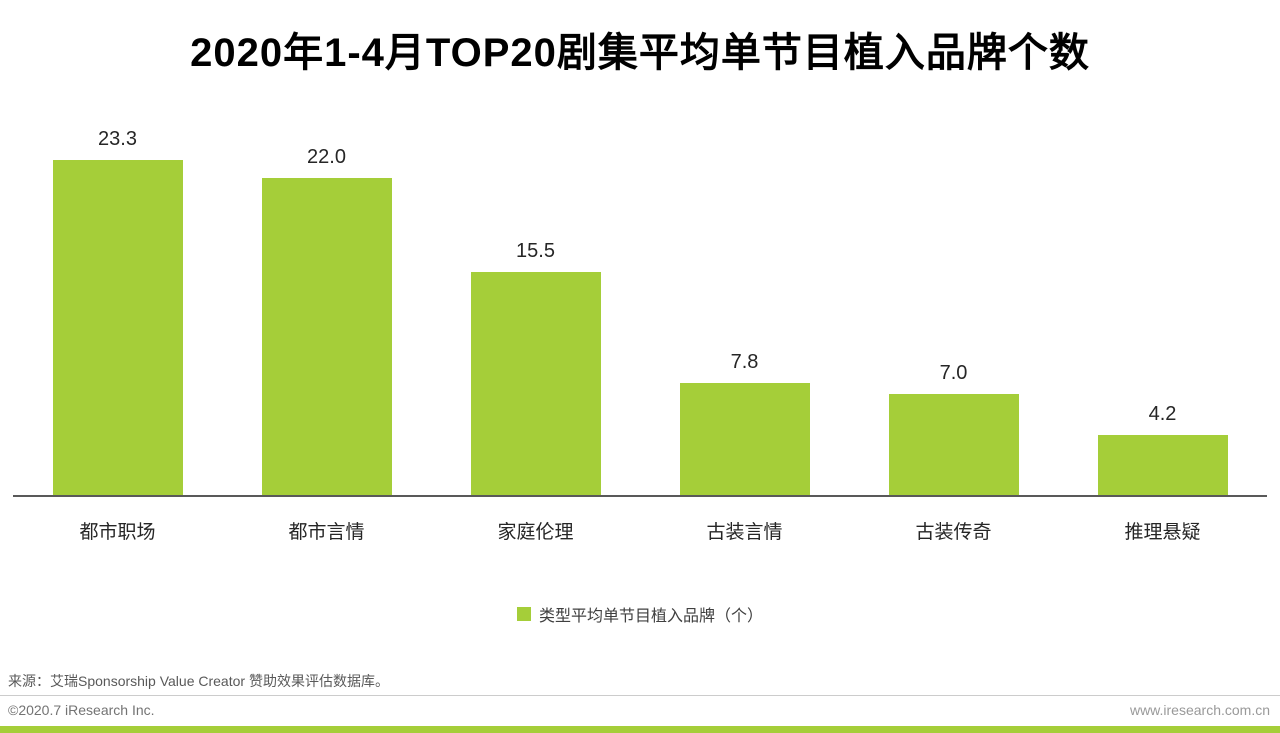  I want to click on bar-value-label: 7.0, so click(953, 373).